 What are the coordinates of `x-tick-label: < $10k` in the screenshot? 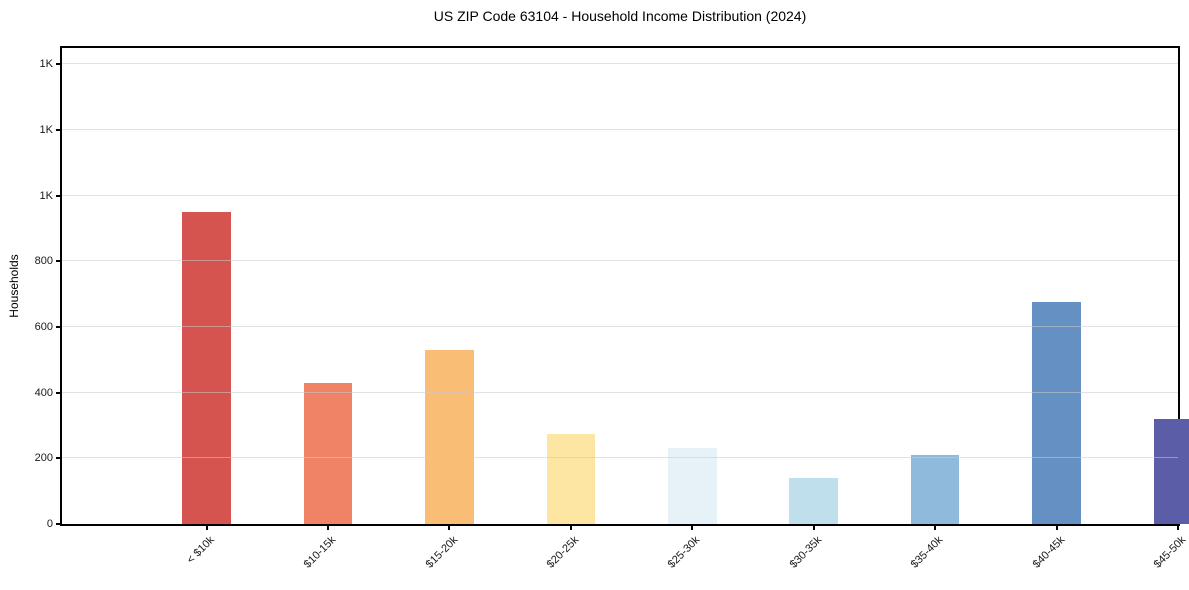 It's located at (200, 550).